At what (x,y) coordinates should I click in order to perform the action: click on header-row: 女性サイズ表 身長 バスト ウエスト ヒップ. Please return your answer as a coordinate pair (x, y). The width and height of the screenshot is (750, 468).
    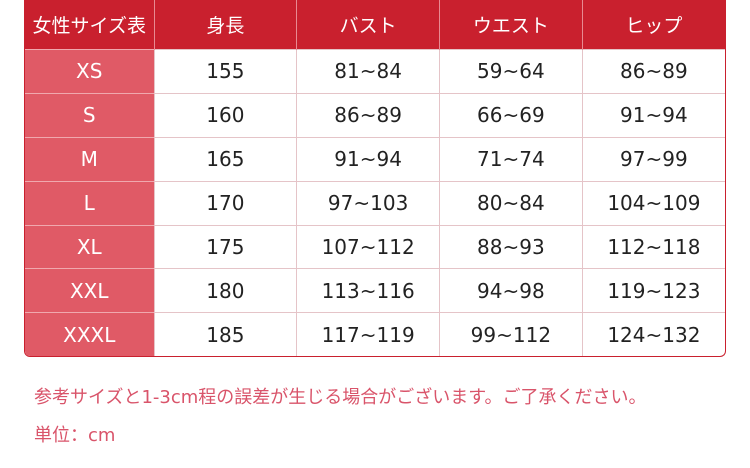
    Looking at the image, I should click on (375, 25).